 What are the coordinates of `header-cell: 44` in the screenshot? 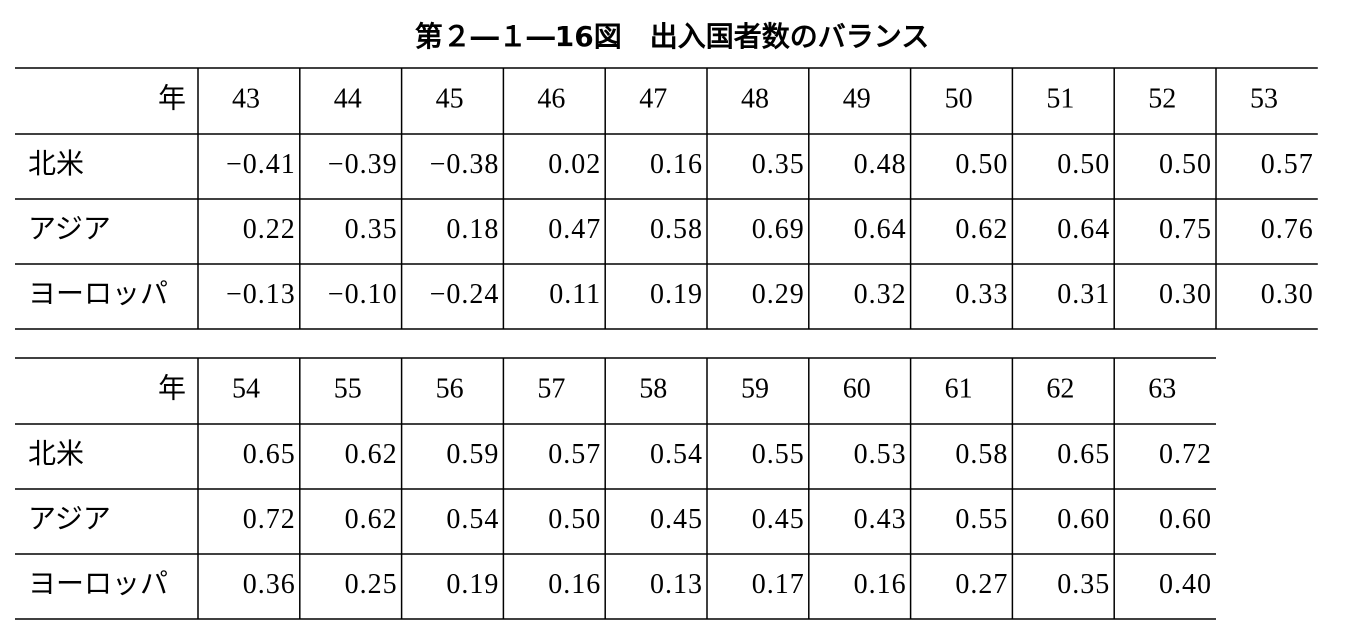 It's located at (348, 98).